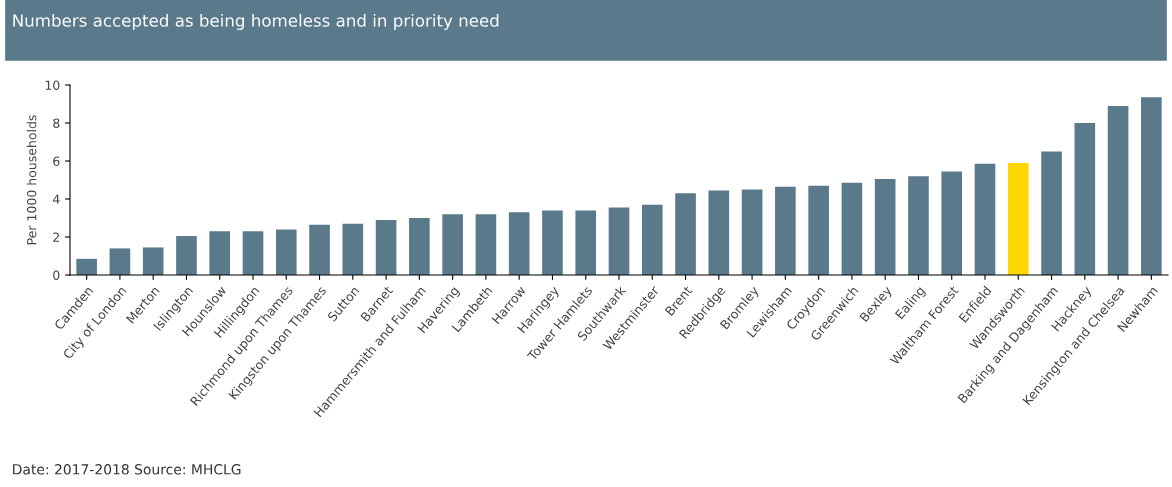 Image resolution: width=1172 pixels, height=487 pixels. What do you see at coordinates (56, 275) in the screenshot?
I see `y-tick-label: 0` at bounding box center [56, 275].